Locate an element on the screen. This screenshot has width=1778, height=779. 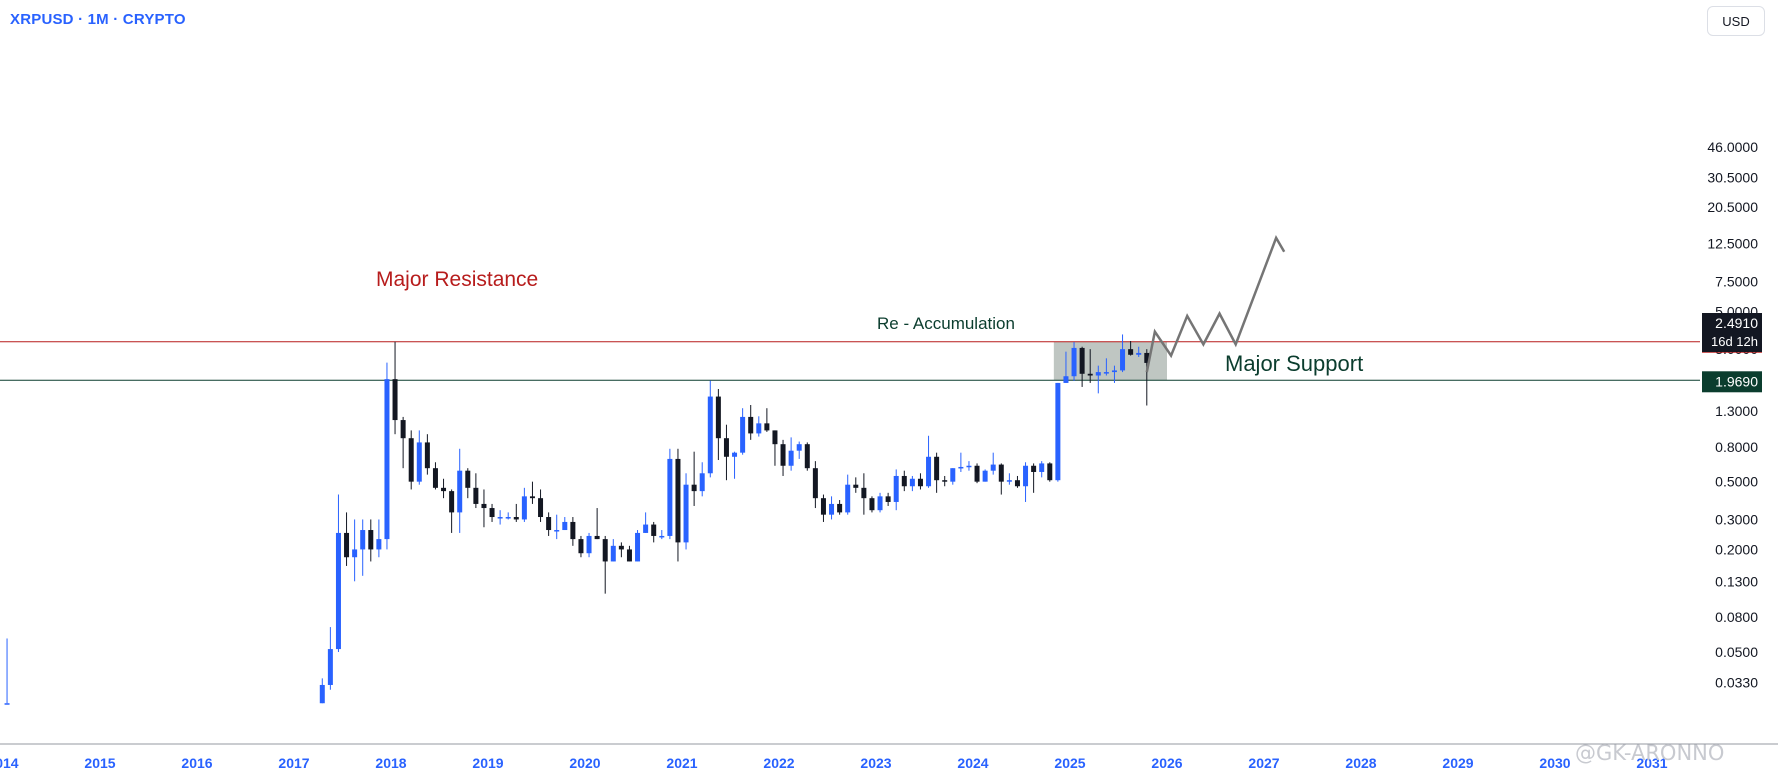
price-tick-label: 0.8000 is located at coordinates (1736, 447).